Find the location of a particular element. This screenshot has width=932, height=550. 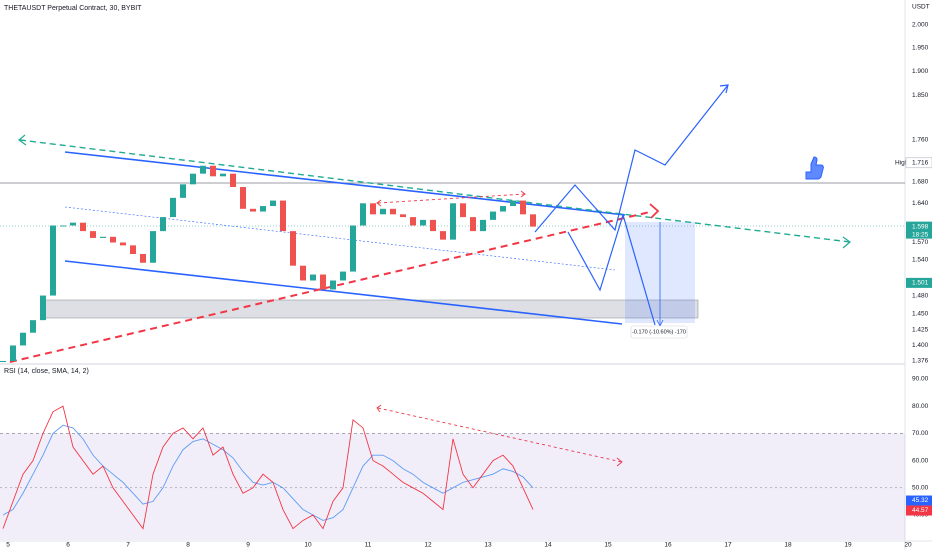

currency: USDT is located at coordinates (921, 7).